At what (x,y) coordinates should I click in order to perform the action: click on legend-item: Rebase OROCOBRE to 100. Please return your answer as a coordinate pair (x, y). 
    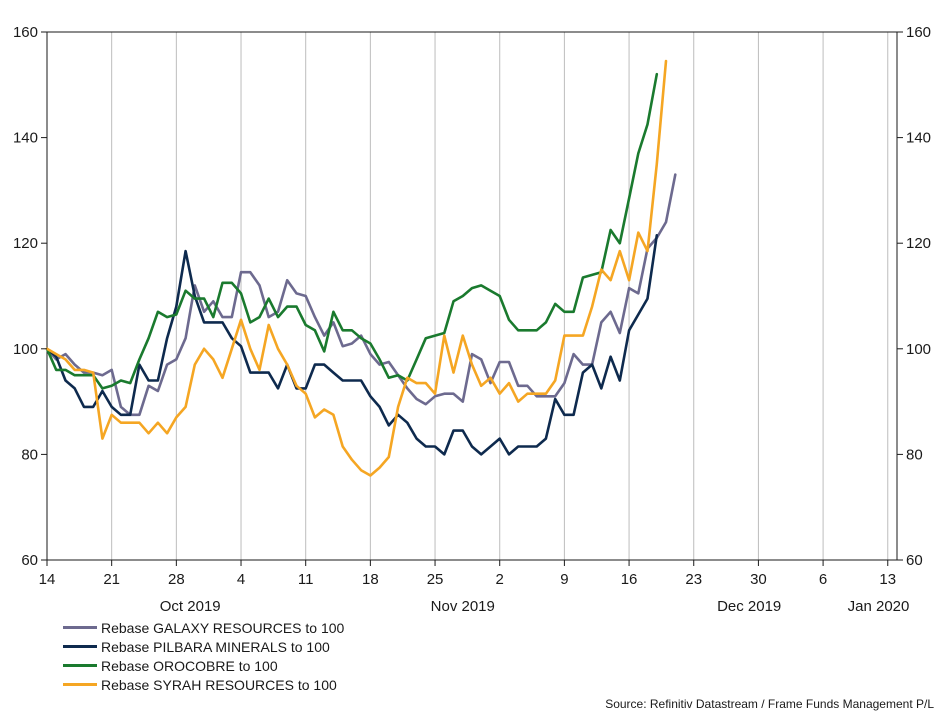
    Looking at the image, I should click on (203, 665).